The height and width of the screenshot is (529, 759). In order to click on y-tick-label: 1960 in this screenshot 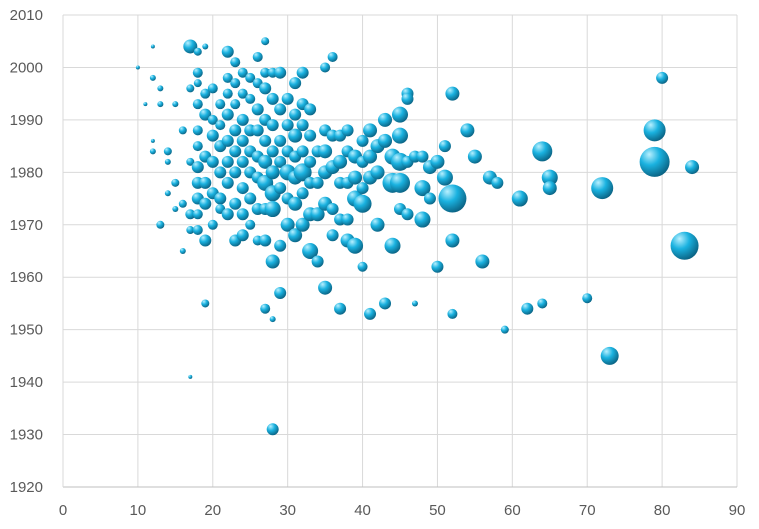, I will do `click(26, 277)`.